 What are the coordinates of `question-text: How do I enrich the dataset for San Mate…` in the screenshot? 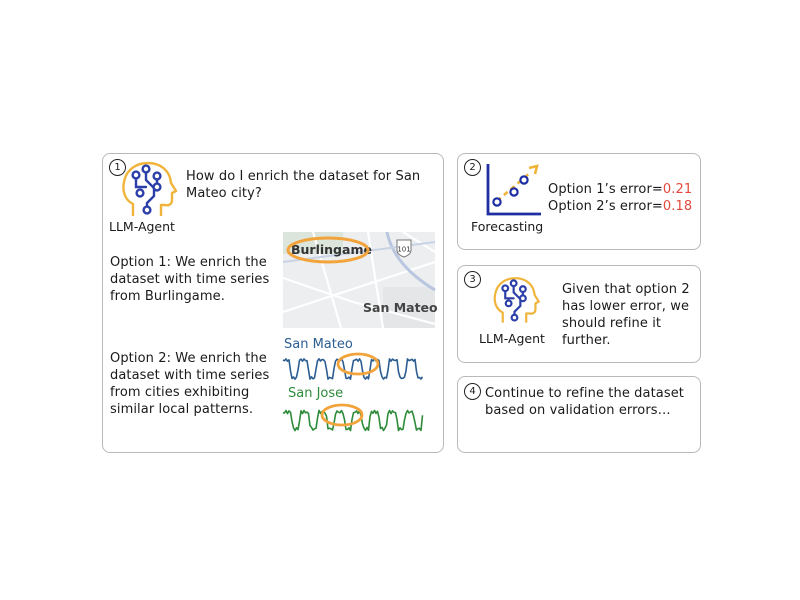 It's located at (303, 185).